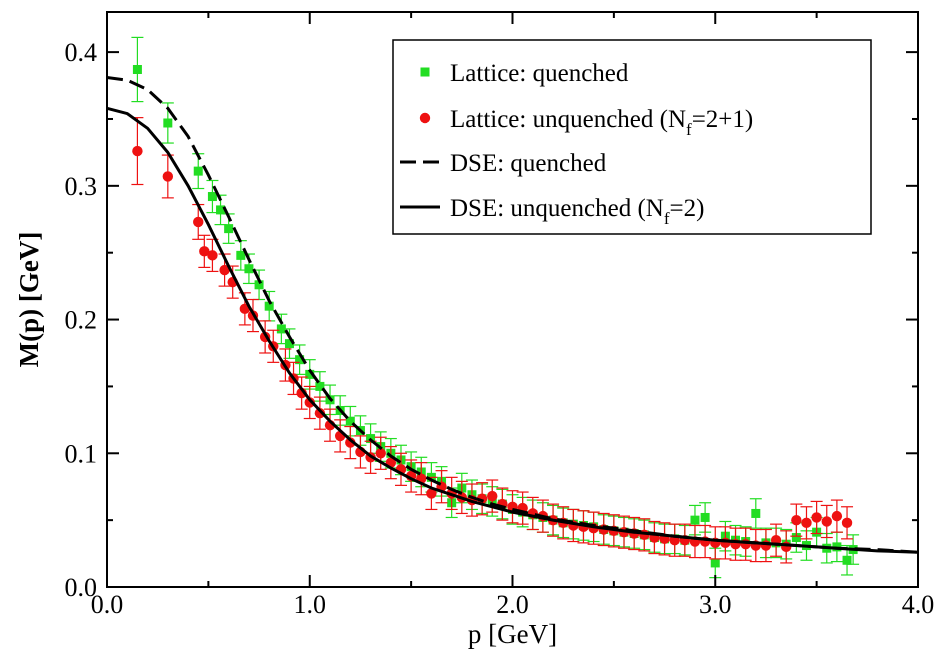 The height and width of the screenshot is (652, 942). I want to click on y-axis-label: M(p) [GeV], so click(29, 300).